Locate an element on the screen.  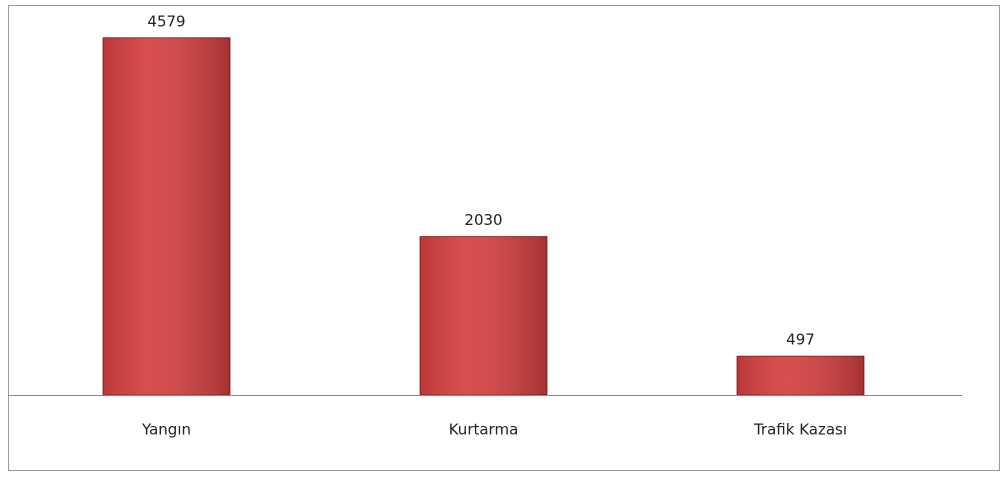
x-tick-label: Trafik Kazası is located at coordinates (800, 430).